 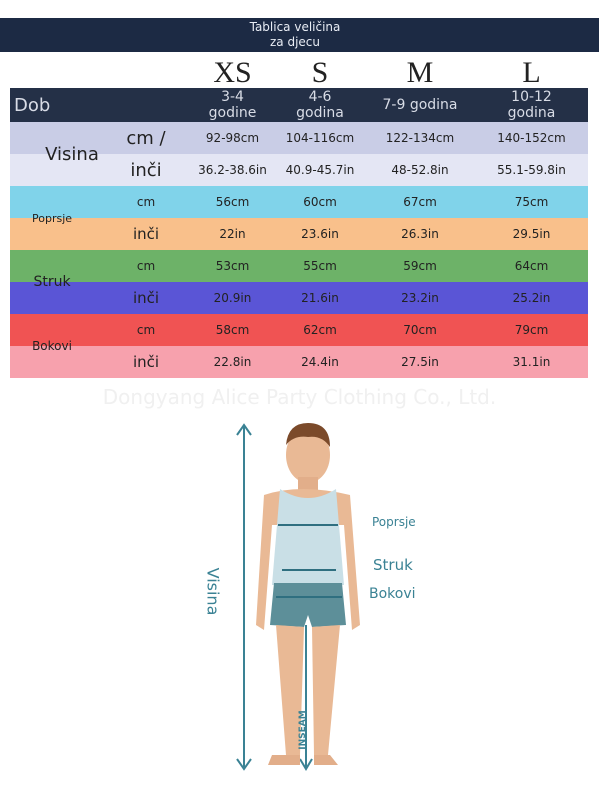 What do you see at coordinates (320, 202) in the screenshot?
I see `cell-value: 60cm` at bounding box center [320, 202].